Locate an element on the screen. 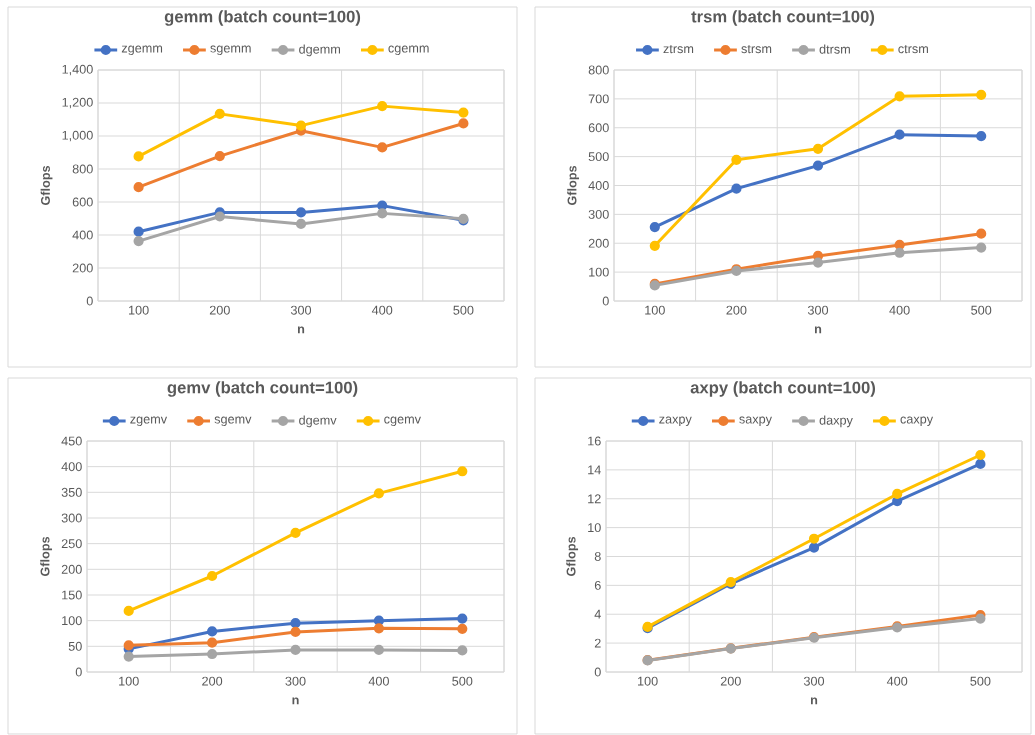 This screenshot has width=1035, height=735. legend-label: ctrsm is located at coordinates (913, 49).